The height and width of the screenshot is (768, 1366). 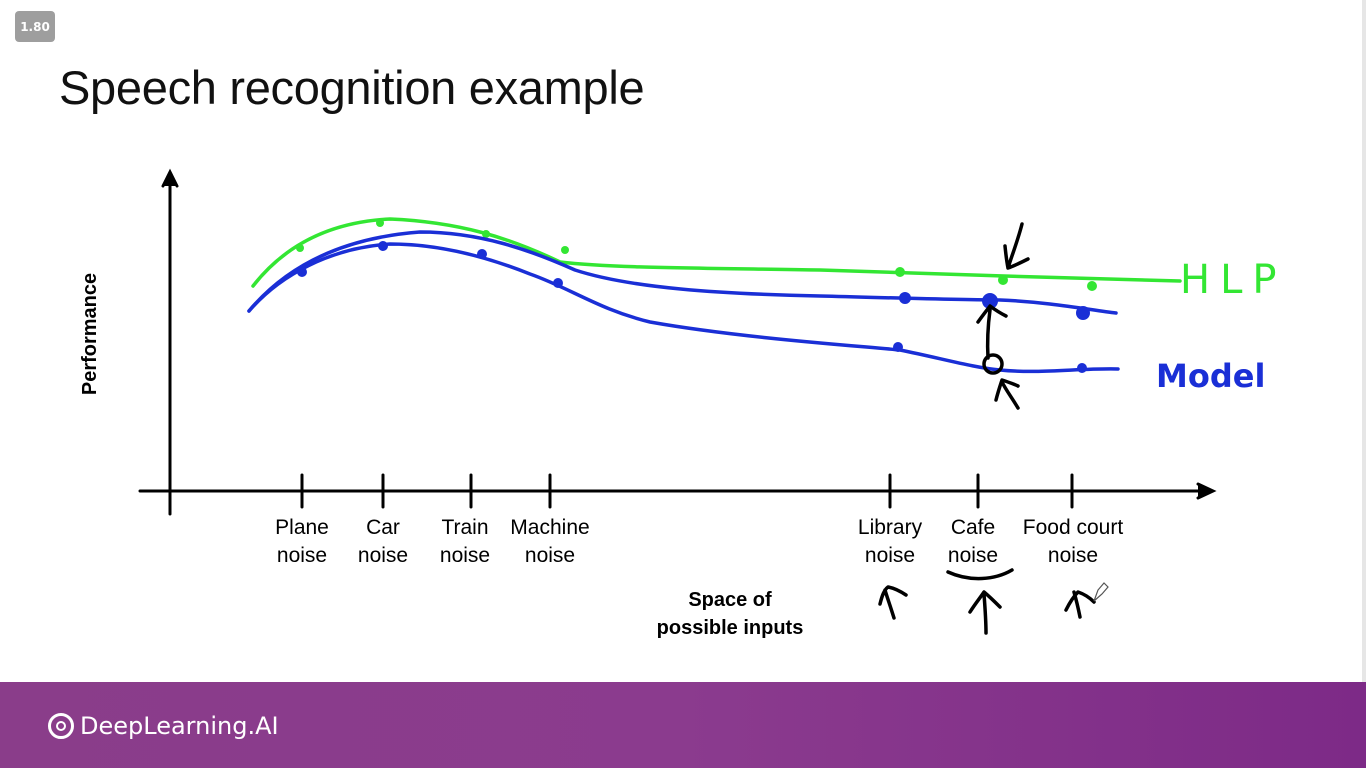 What do you see at coordinates (352, 87) in the screenshot?
I see `slide-title: Speech recognition example` at bounding box center [352, 87].